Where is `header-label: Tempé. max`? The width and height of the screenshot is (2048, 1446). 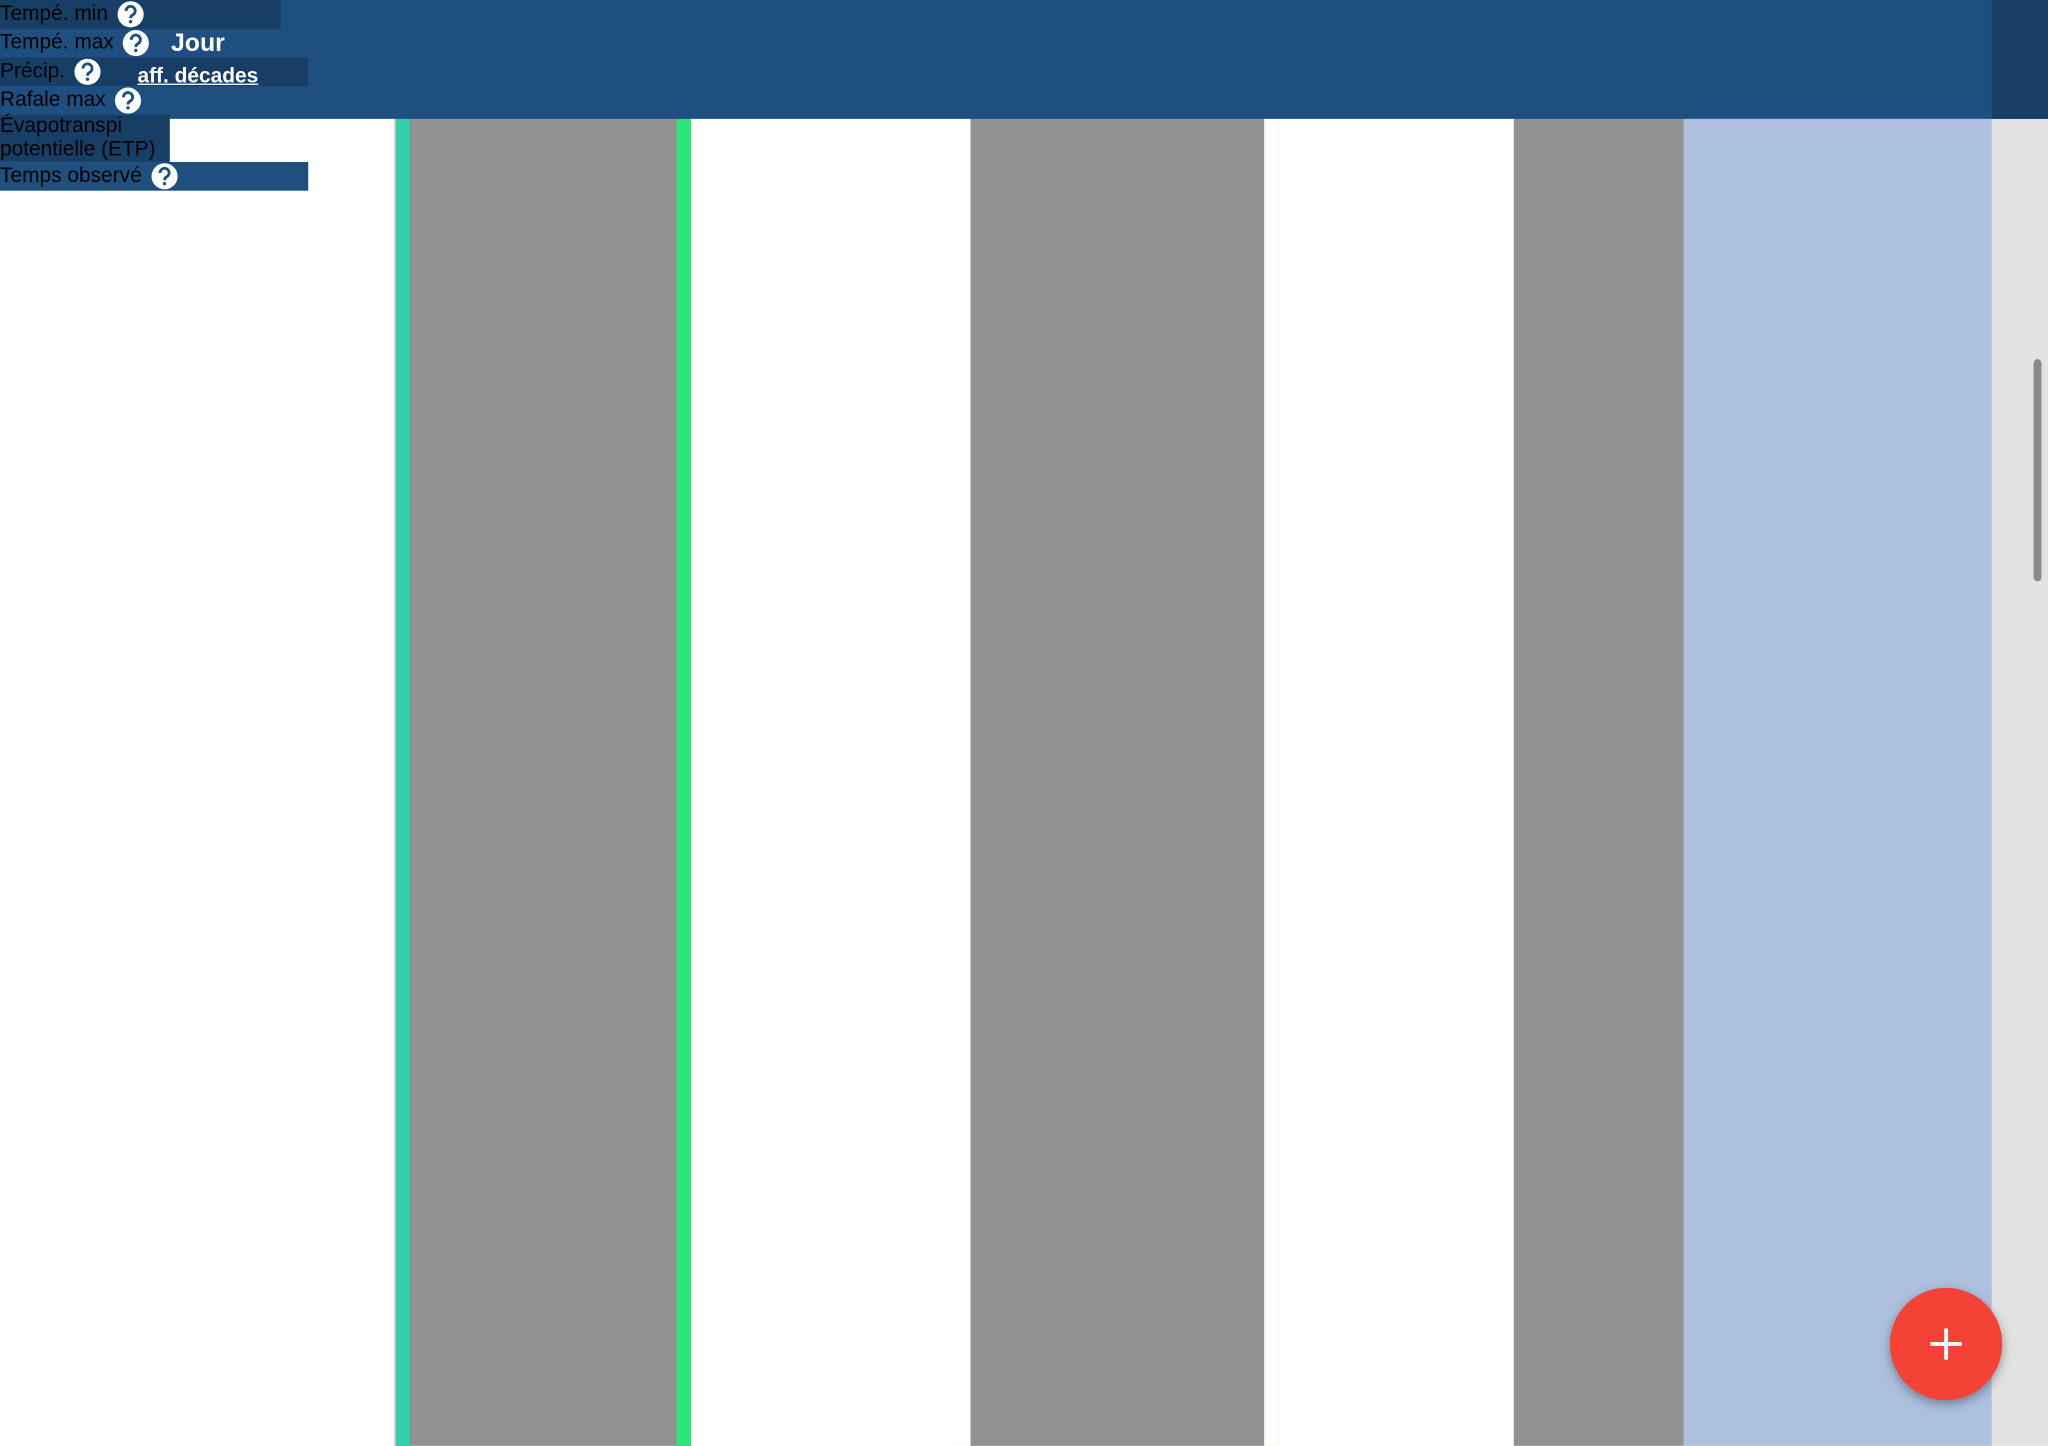
header-label: Tempé. max is located at coordinates (57, 42).